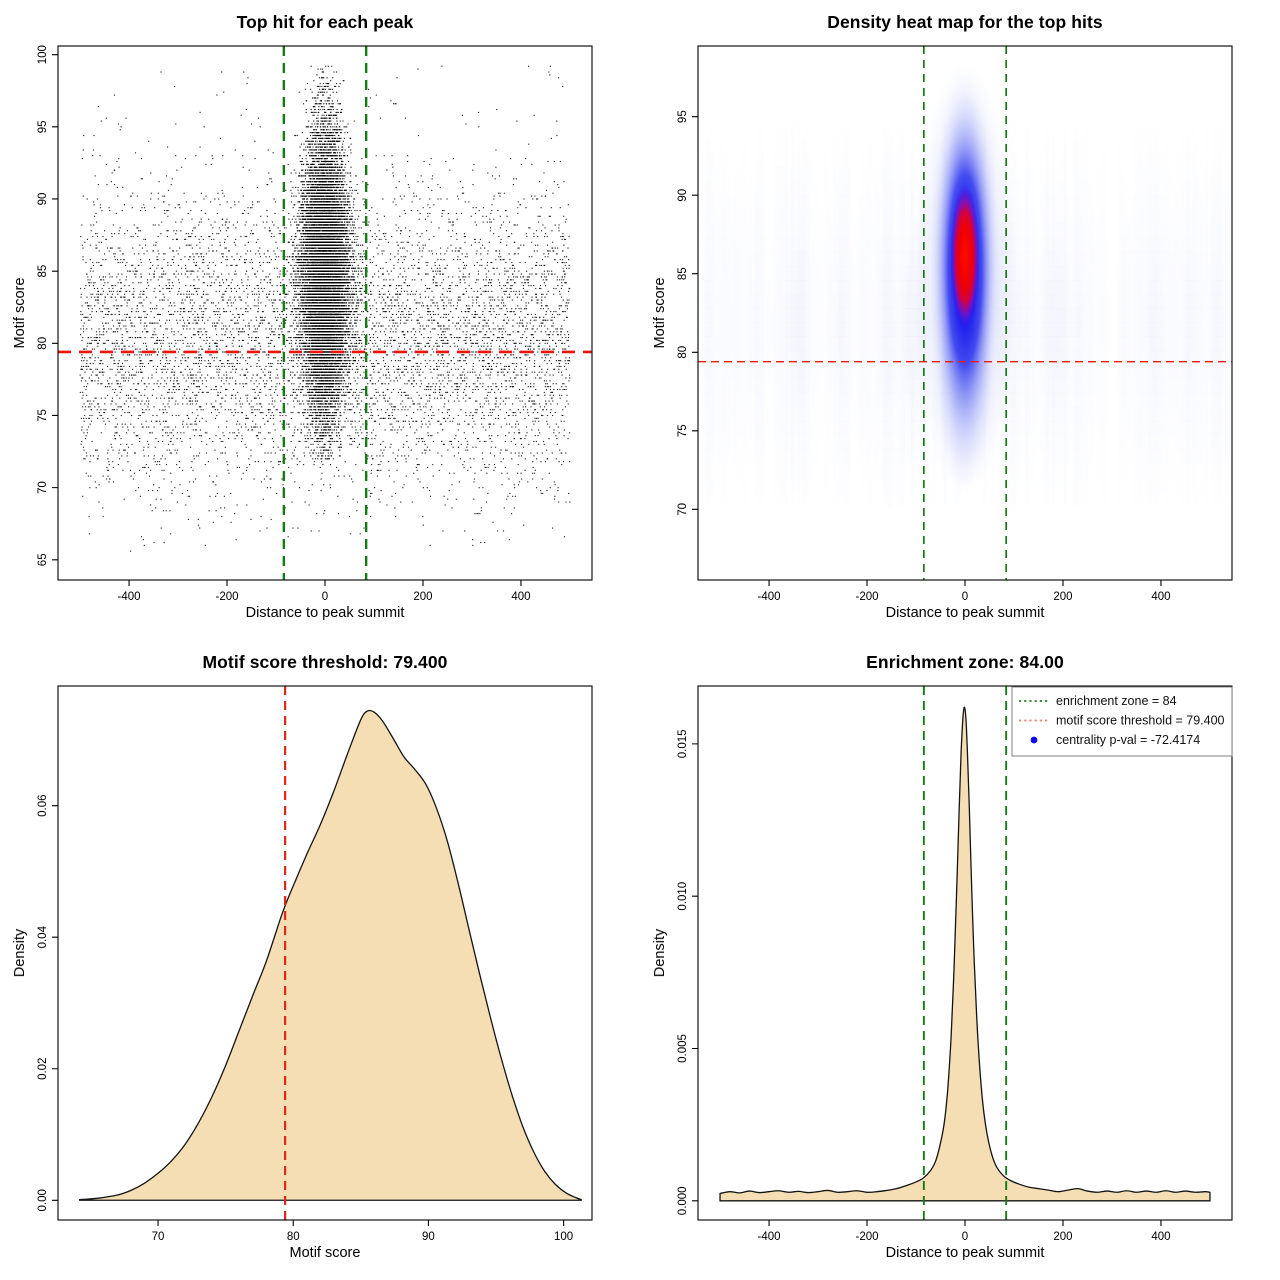  Describe the element at coordinates (325, 613) in the screenshot. I see `scatter-x-axis-label: Distance to peak summit` at that location.